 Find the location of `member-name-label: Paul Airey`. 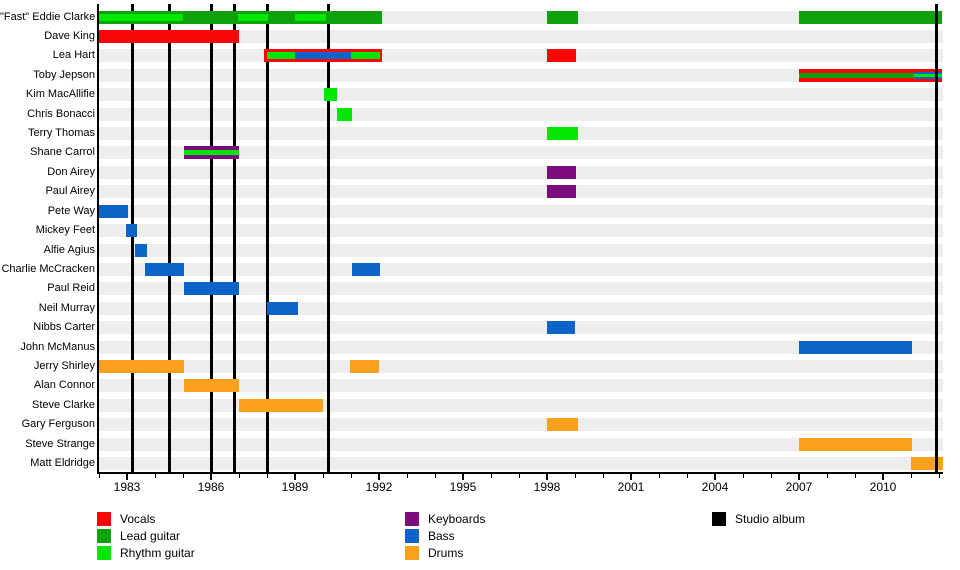

member-name-label: Paul Airey is located at coordinates (70, 191).